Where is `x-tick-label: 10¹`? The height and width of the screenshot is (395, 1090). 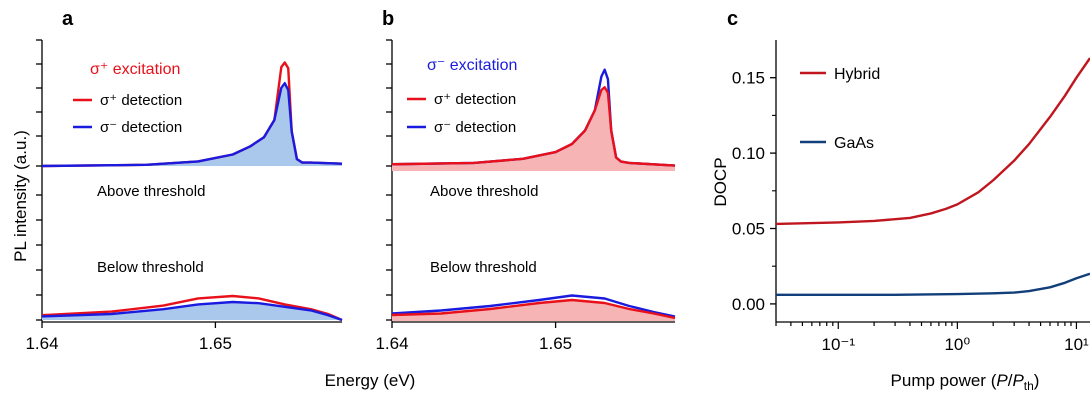
x-tick-label: 10¹ is located at coordinates (1076, 344).